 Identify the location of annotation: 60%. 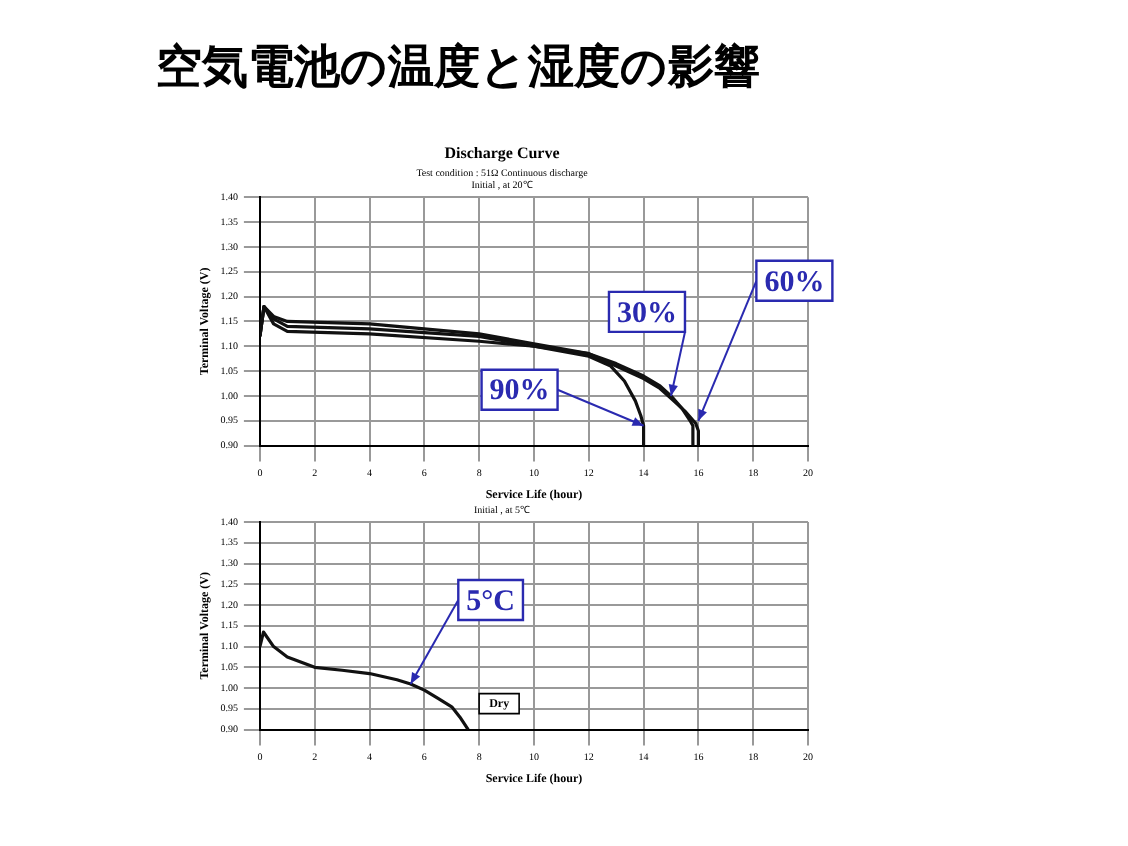
(794, 282).